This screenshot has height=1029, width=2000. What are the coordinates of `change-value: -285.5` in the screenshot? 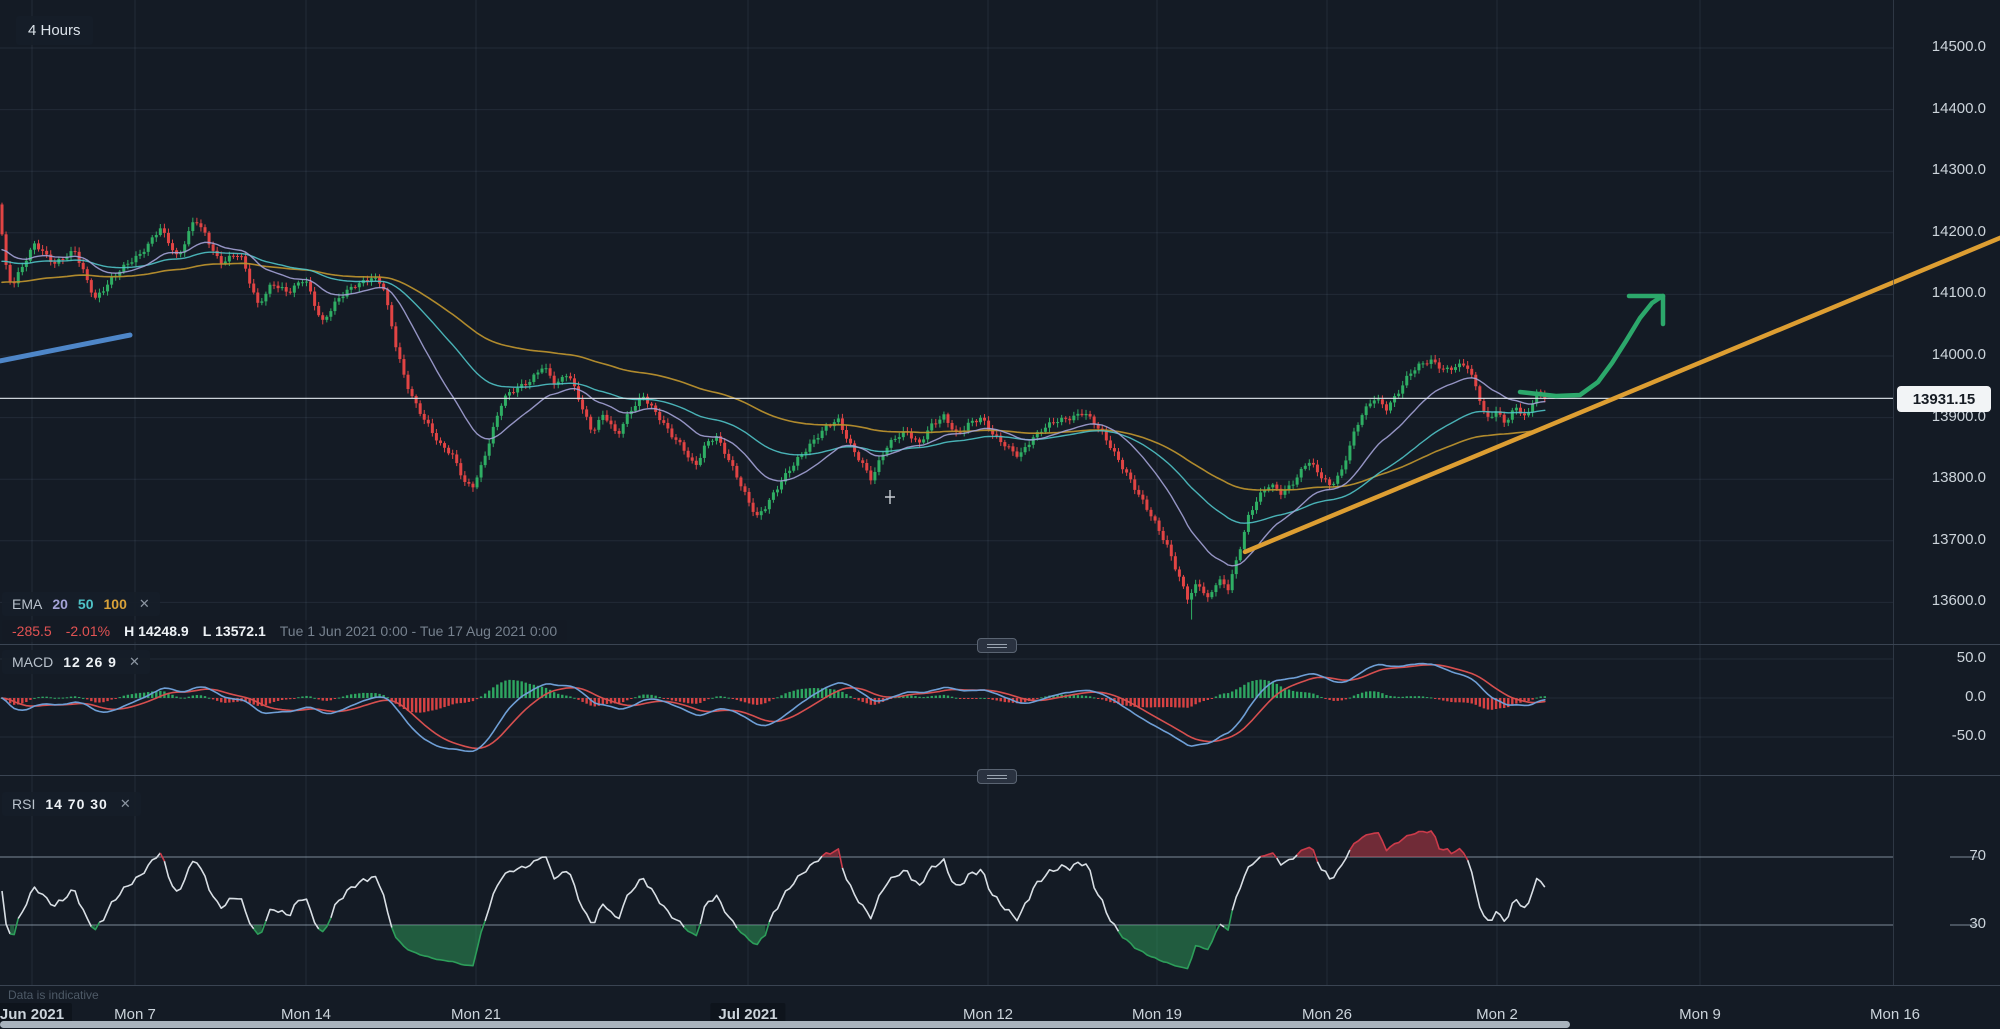 It's located at (32, 631).